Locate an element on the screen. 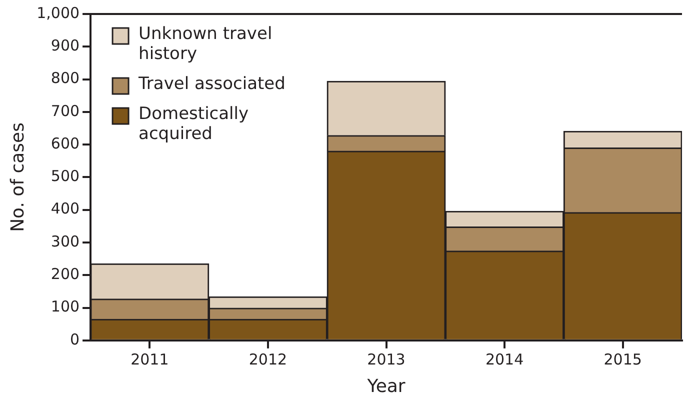  x-tick-label: 2013 is located at coordinates (386, 359).